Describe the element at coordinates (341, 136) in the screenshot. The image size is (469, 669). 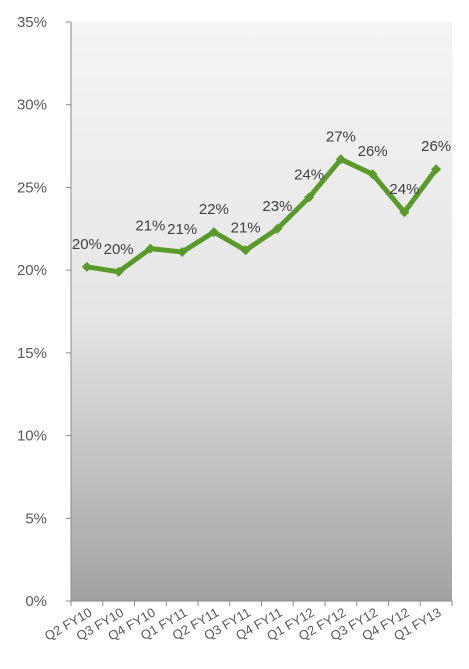
I see `data-label: 27%` at that location.